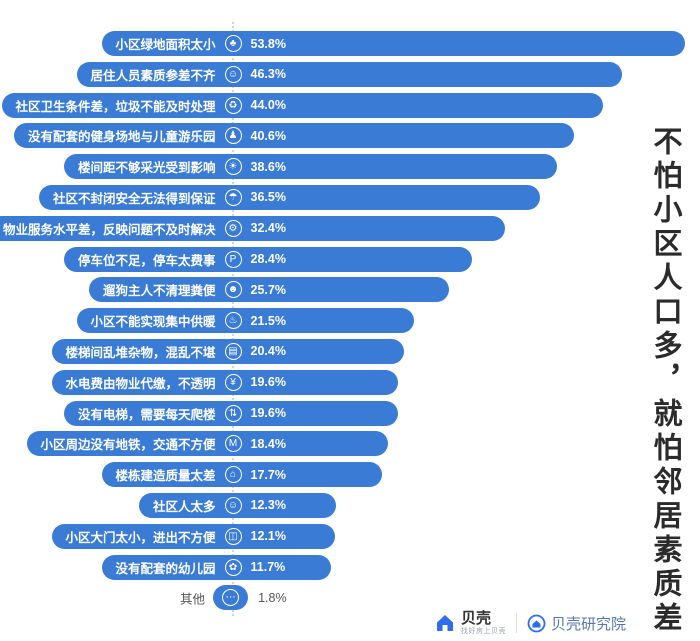 This screenshot has width=700, height=641. I want to click on bar-row: 楼梯间乱堆杂物，混乱不堪 ▤ 20.4%, so click(350, 351).